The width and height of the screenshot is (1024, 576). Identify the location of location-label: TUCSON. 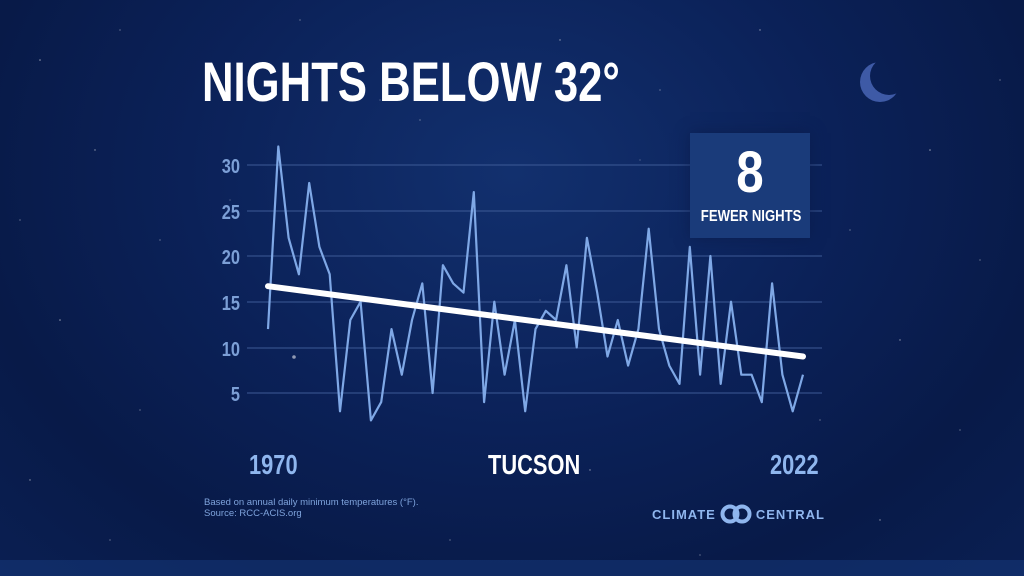
(534, 464).